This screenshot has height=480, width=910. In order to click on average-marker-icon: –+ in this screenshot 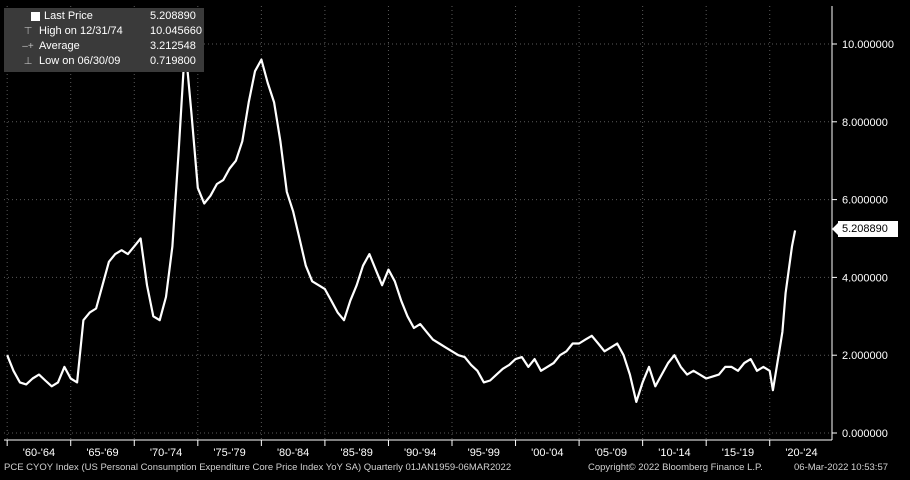, I will do `click(28, 46)`.